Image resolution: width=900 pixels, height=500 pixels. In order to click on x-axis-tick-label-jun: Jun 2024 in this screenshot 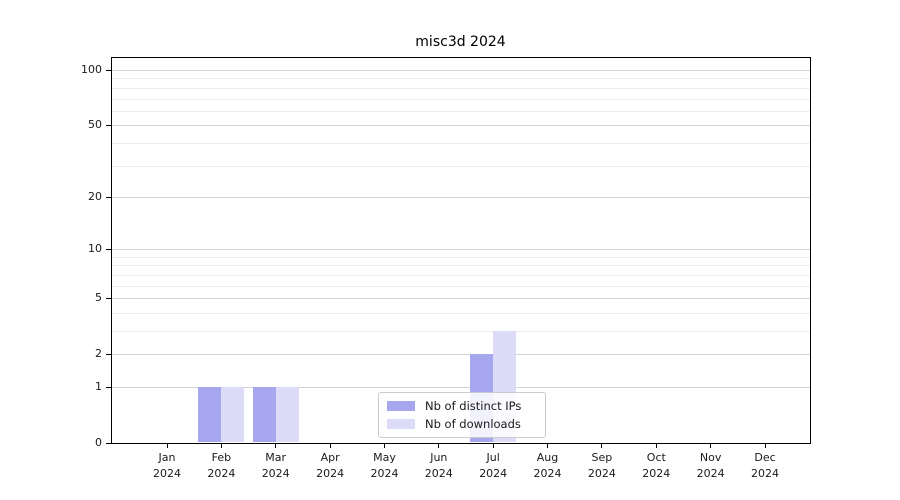, I will do `click(438, 465)`.